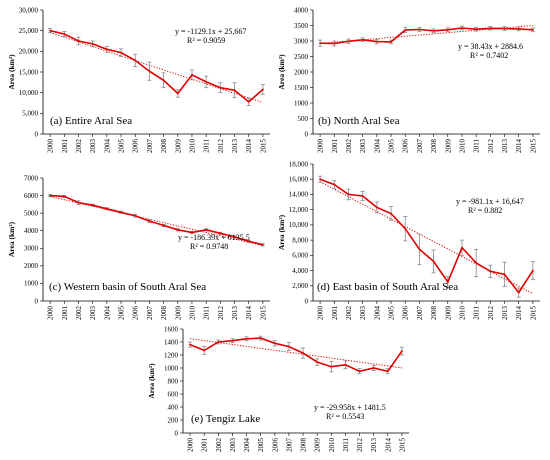 The image size is (550, 460). Describe the element at coordinates (387, 287) in the screenshot. I see `panel-label: (d) East basin of South Aral Sea` at that location.